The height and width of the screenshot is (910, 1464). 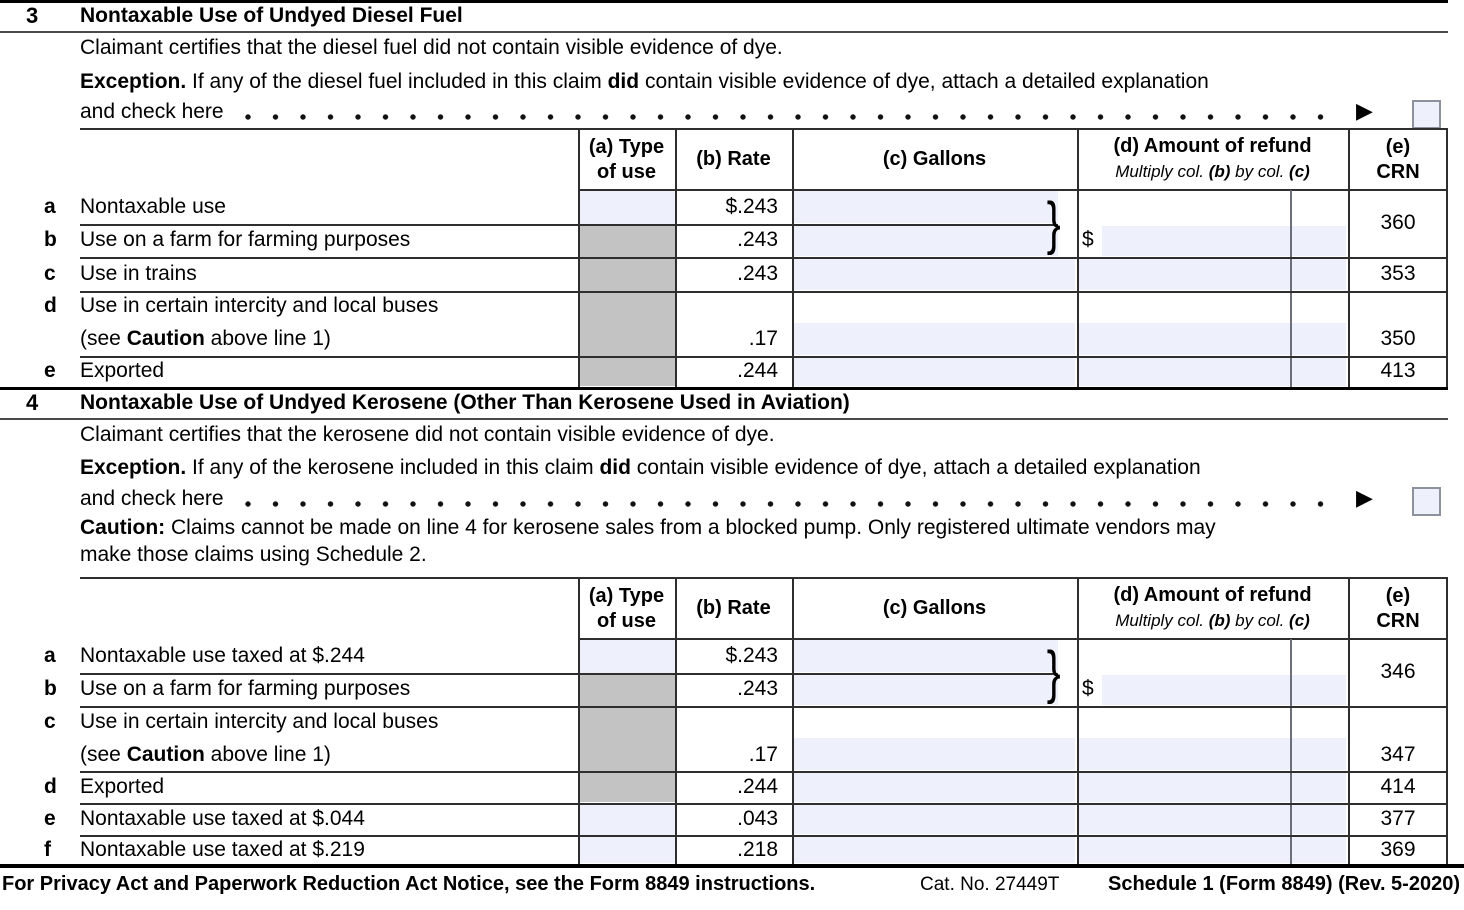 I want to click on row-letter: f, so click(x=47, y=849).